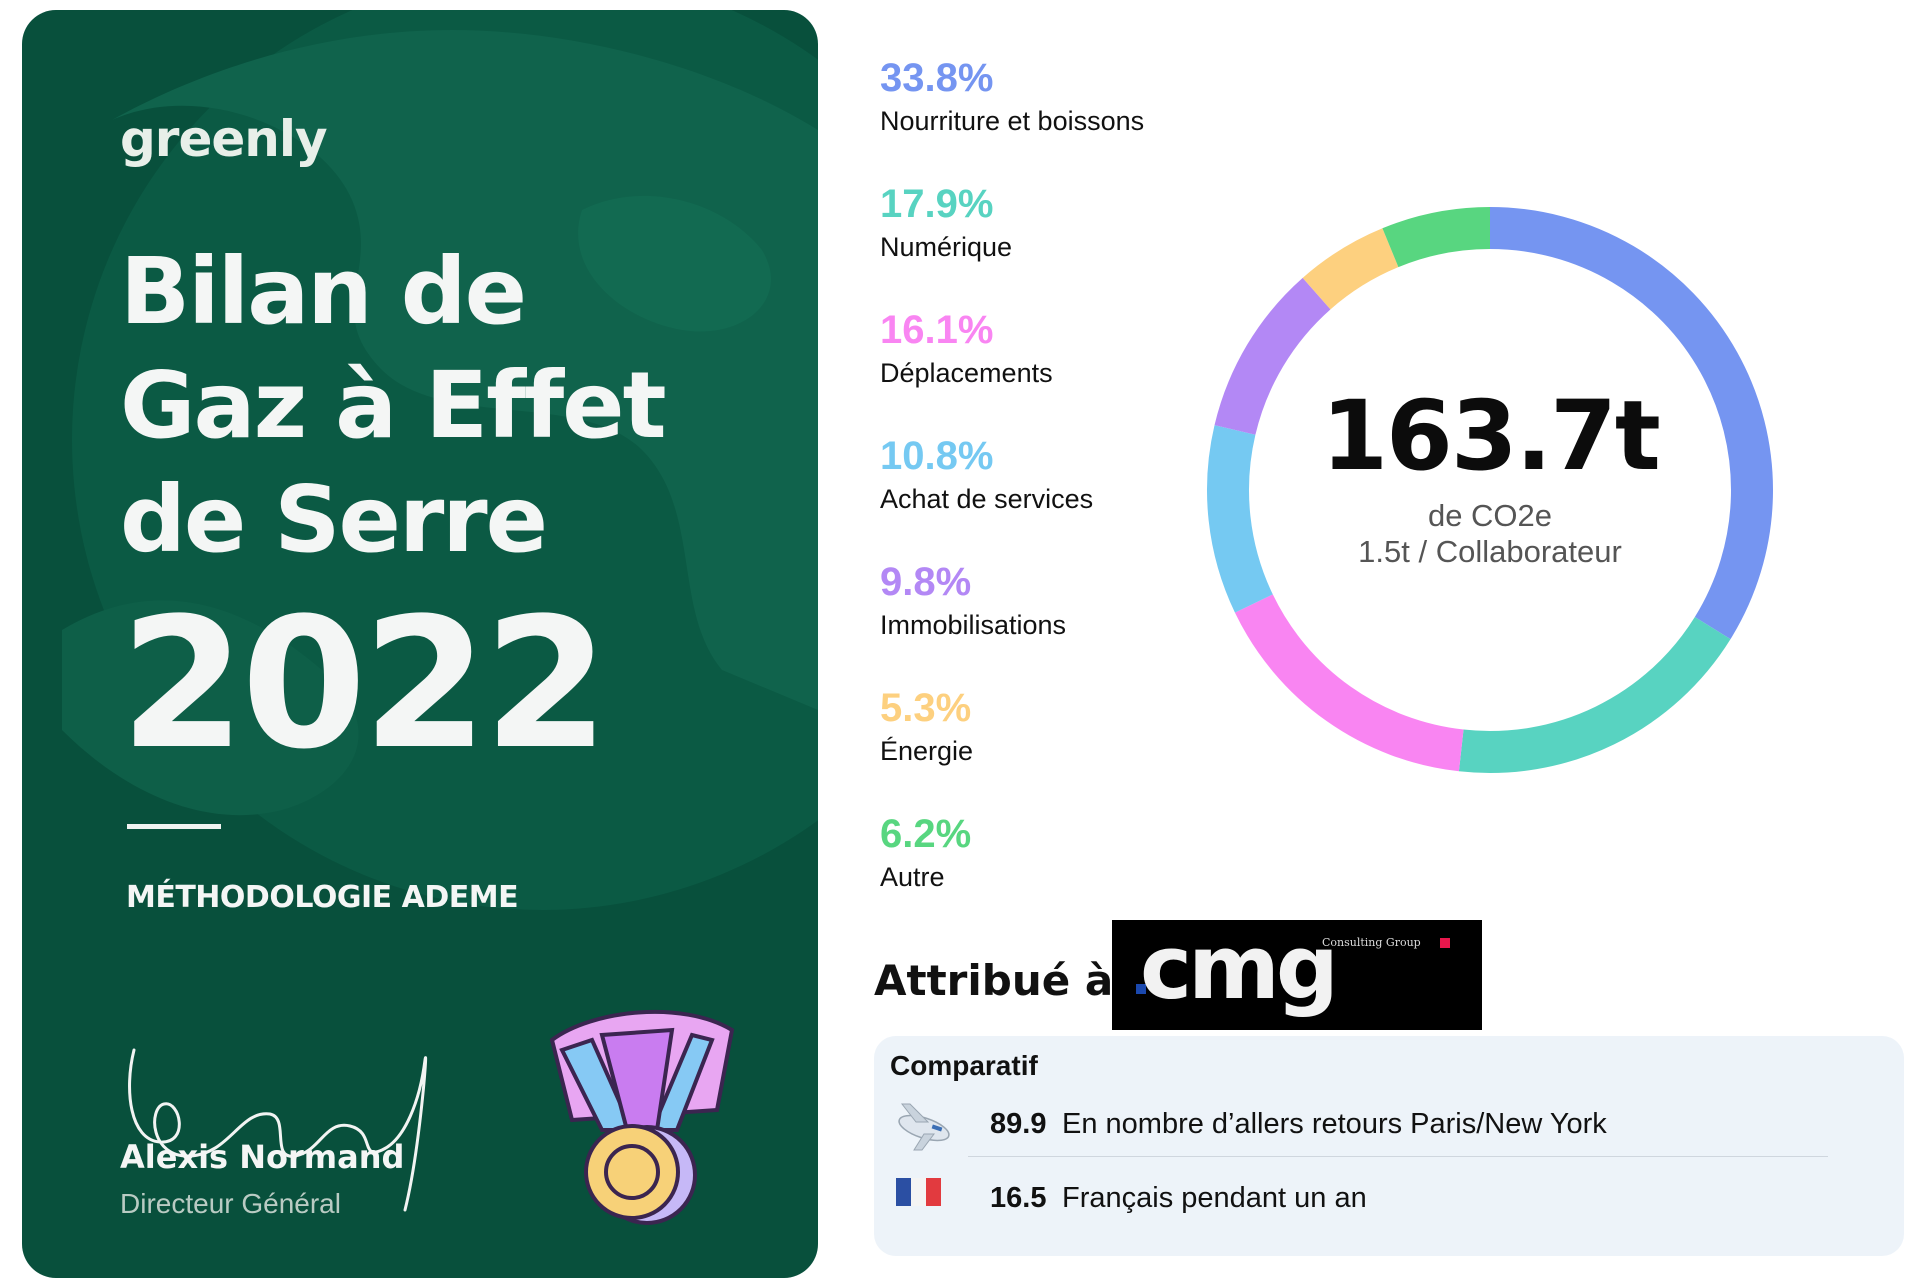 This screenshot has width=1920, height=1278. Describe the element at coordinates (262, 1157) in the screenshot. I see `signer-name: Alexis Normand` at that location.